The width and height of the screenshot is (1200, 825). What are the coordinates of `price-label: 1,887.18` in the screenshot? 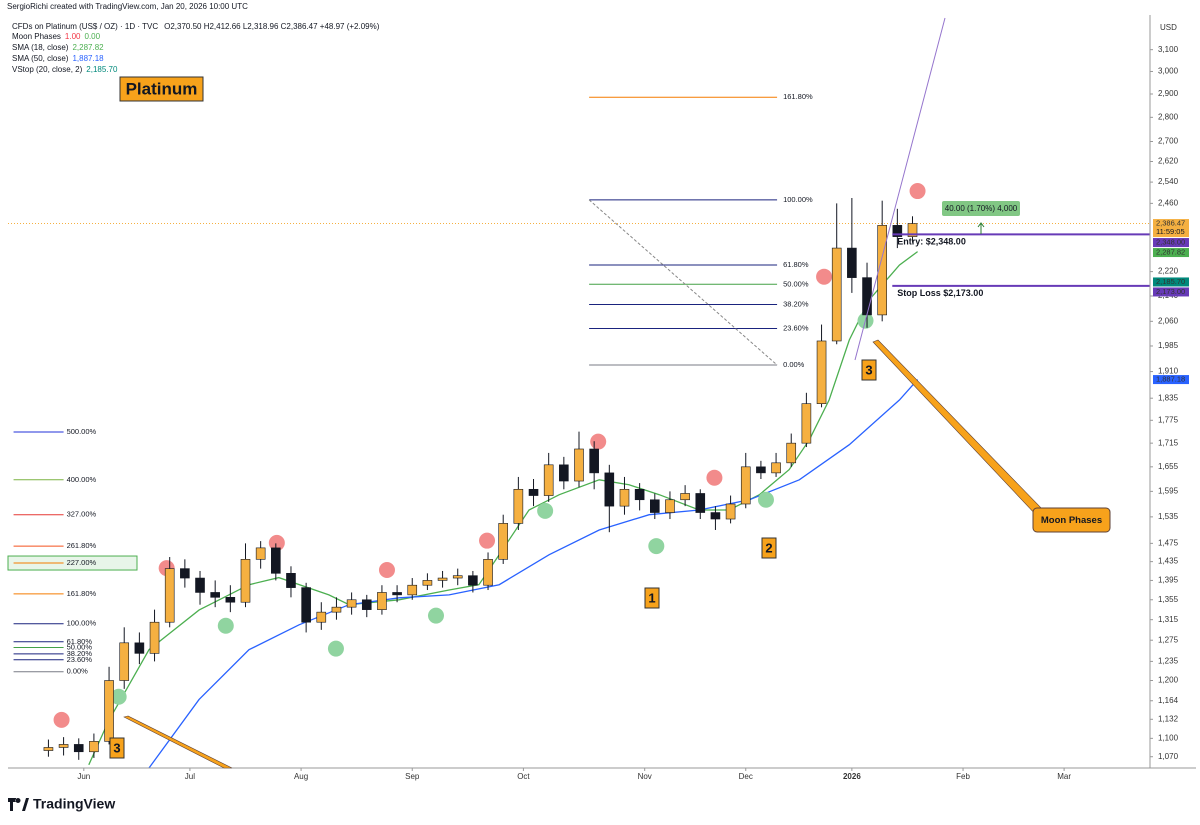 It's located at (1170, 379).